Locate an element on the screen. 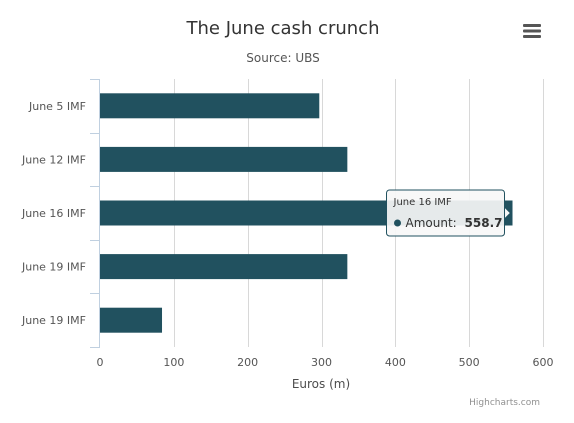 Image resolution: width=574 pixels, height=423 pixels. tooltip-value: 558.7 is located at coordinates (484, 223).